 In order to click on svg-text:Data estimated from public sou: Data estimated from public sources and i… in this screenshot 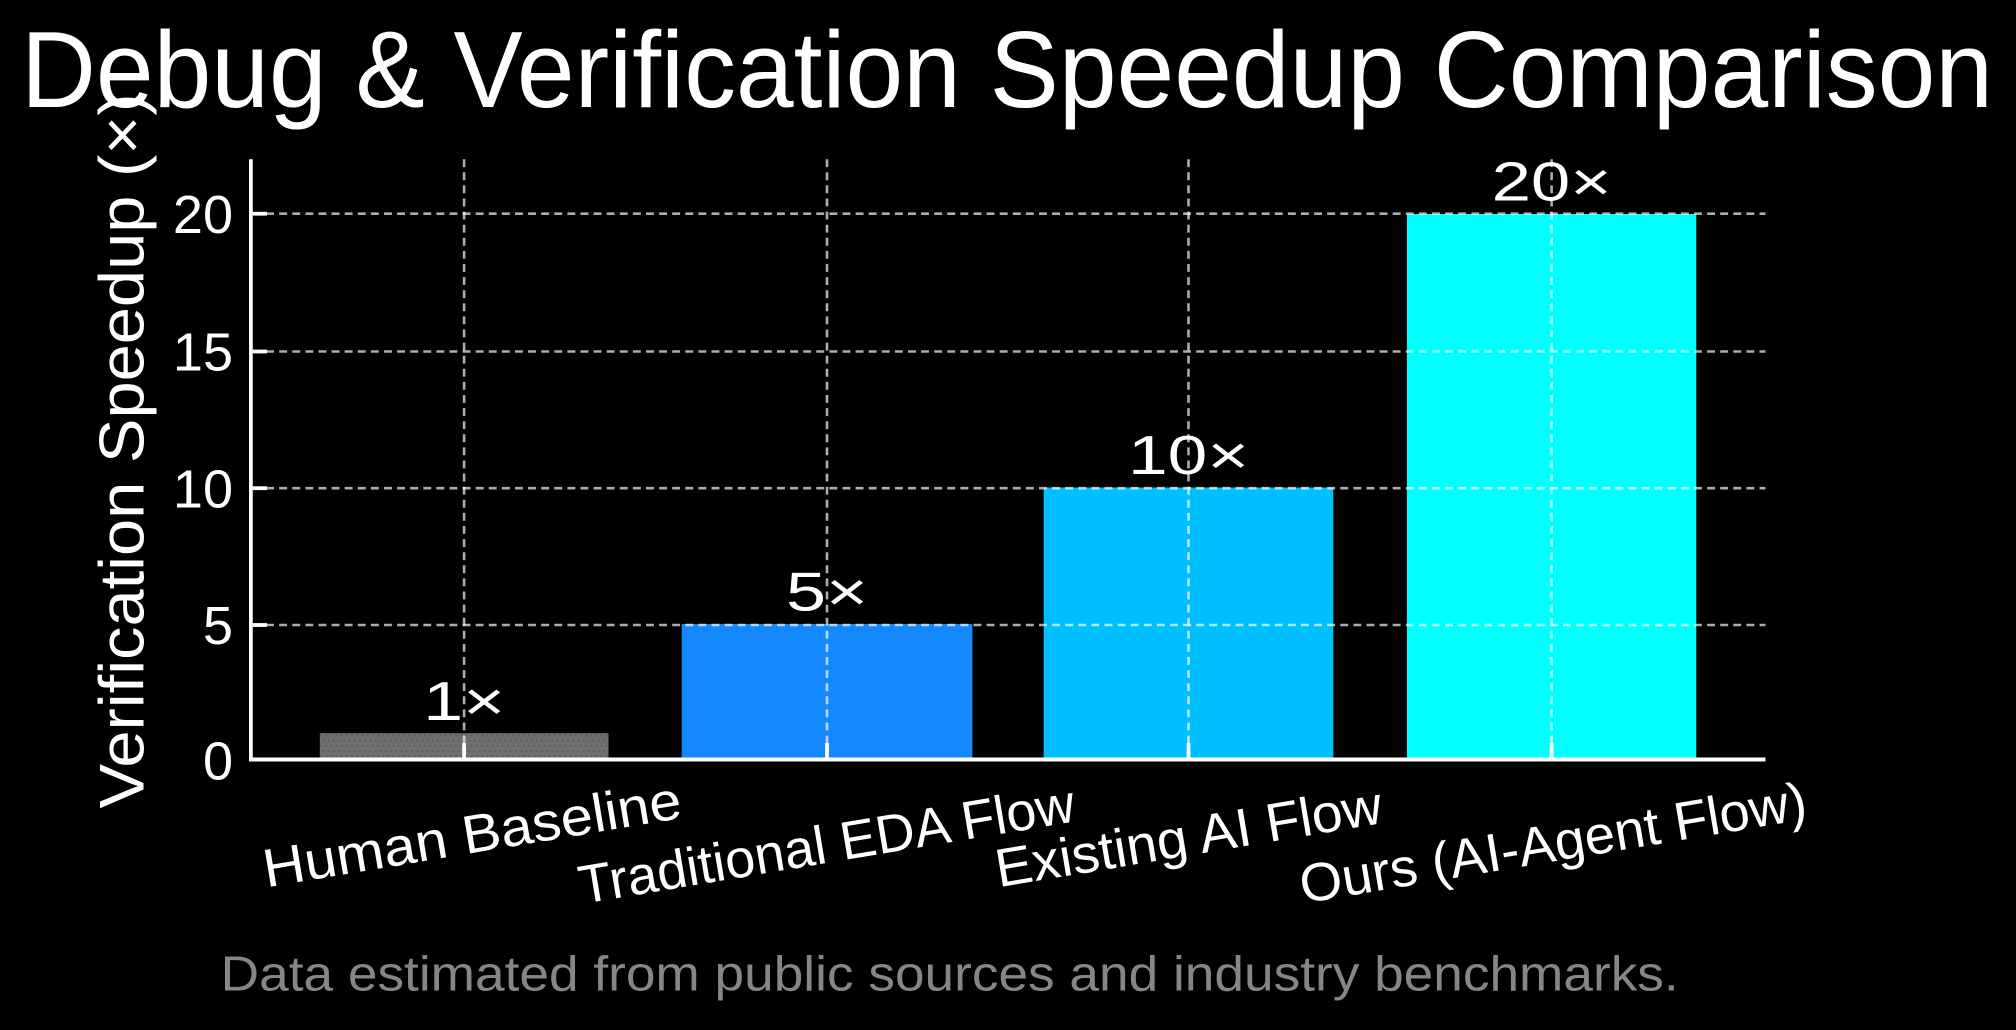, I will do `click(950, 975)`.